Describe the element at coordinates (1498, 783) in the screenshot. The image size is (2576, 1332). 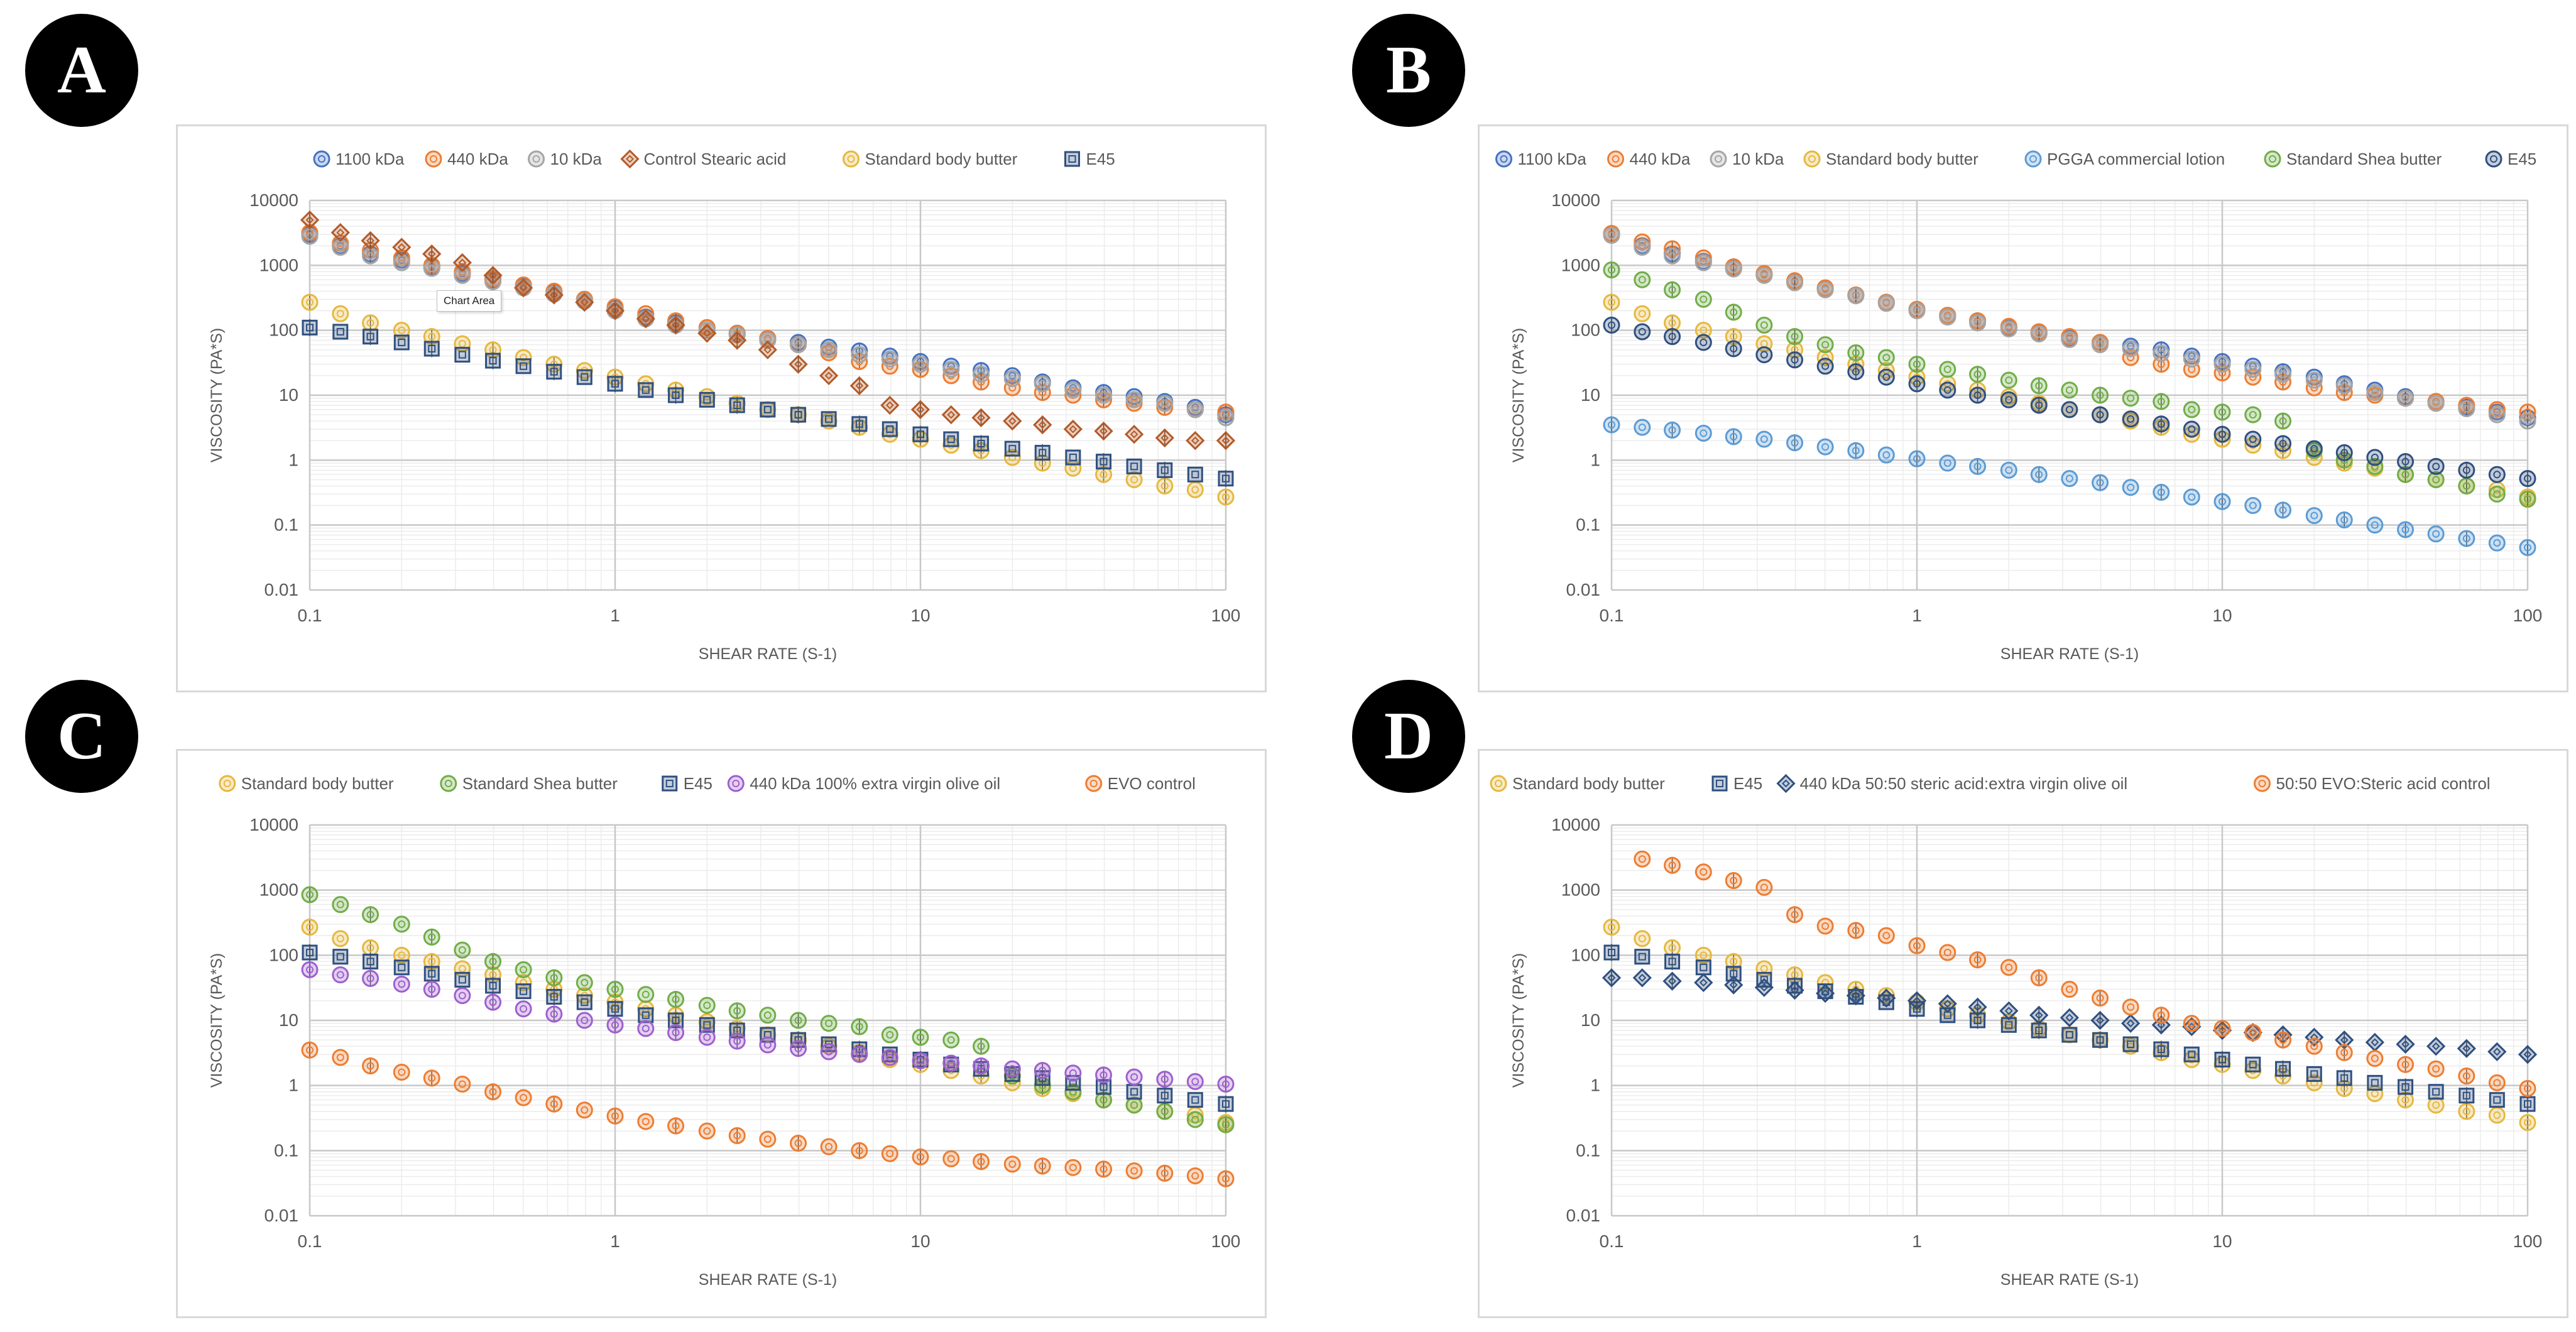
I see `chart-d-legend-marker-standard-body-butter` at that location.